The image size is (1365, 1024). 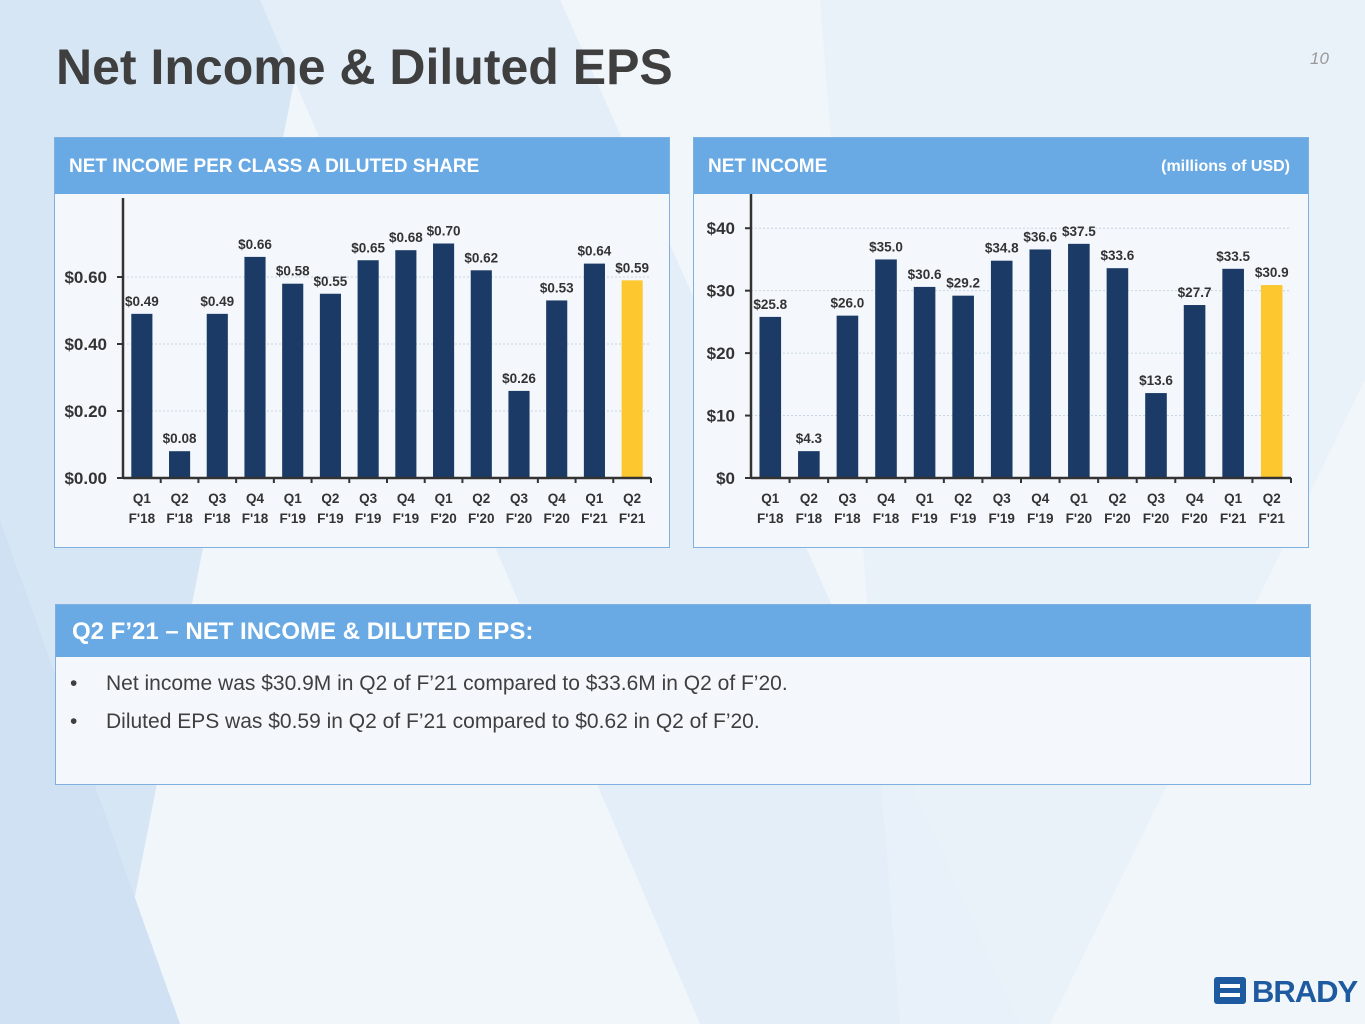 What do you see at coordinates (1225, 166) in the screenshot?
I see `net-income-chart-unit: (millions of USD)` at bounding box center [1225, 166].